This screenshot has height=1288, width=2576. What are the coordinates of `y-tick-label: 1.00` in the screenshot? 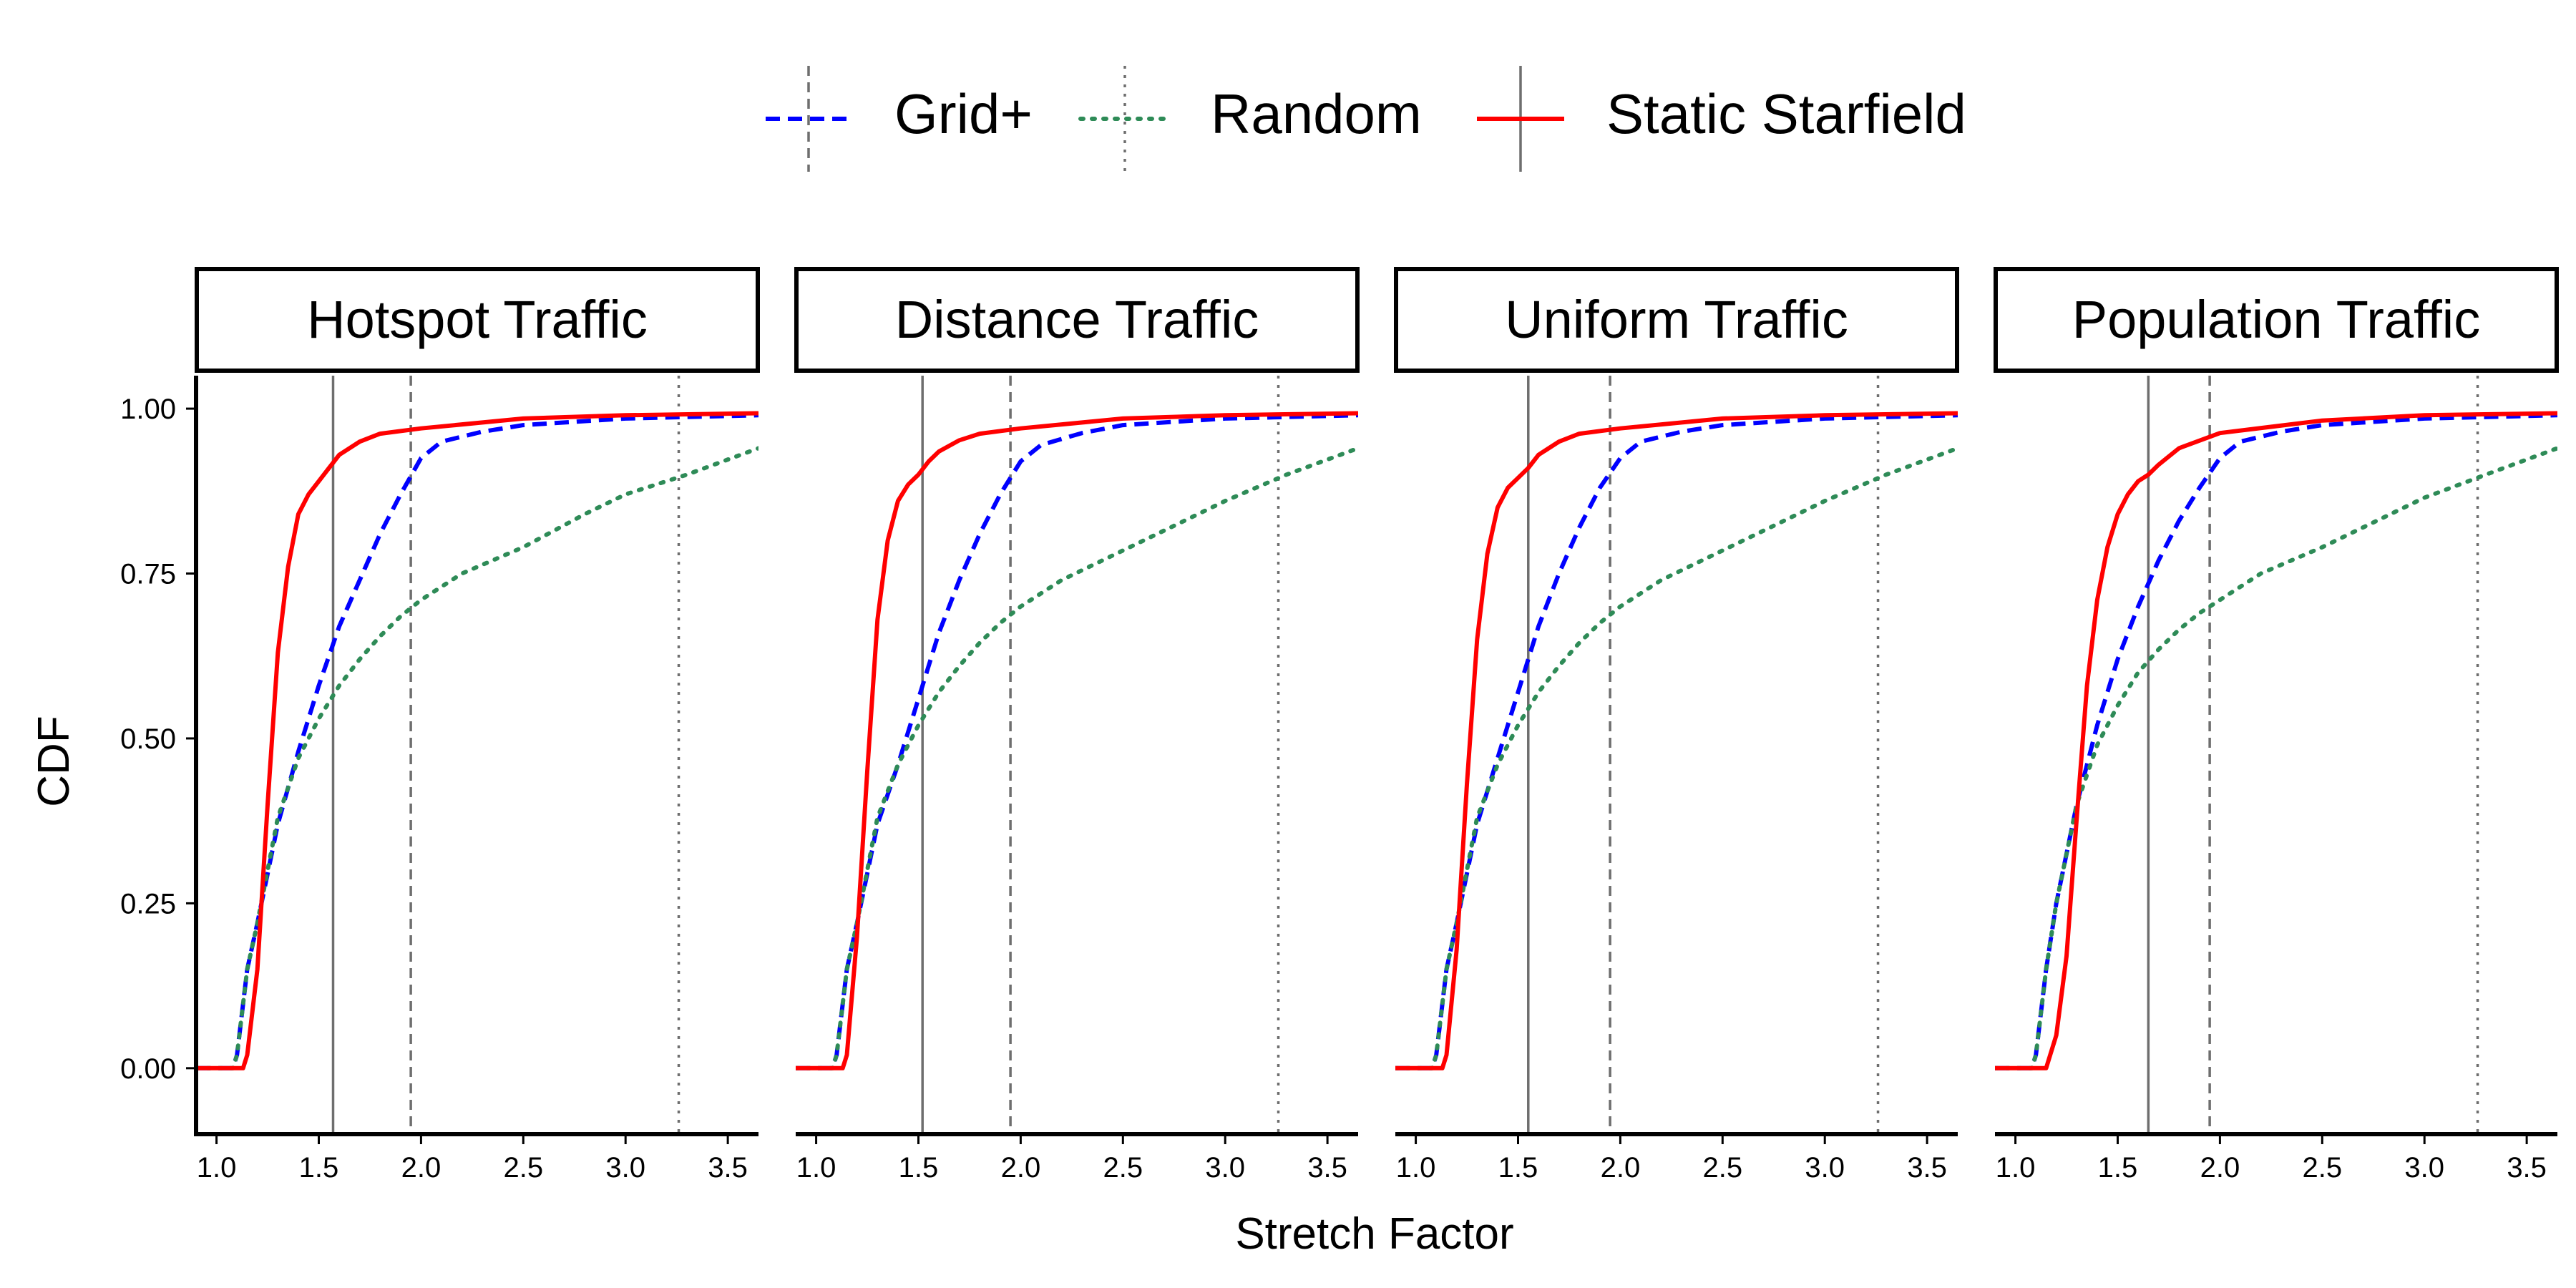 It's located at (148, 409).